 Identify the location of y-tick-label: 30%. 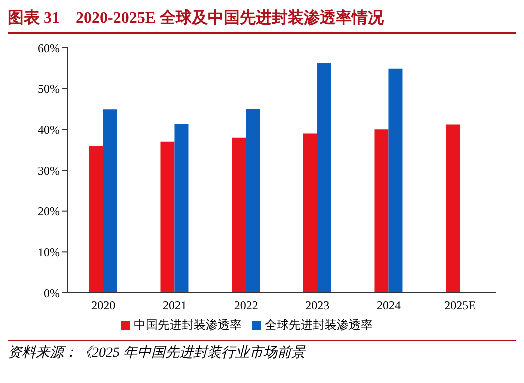
(49, 171).